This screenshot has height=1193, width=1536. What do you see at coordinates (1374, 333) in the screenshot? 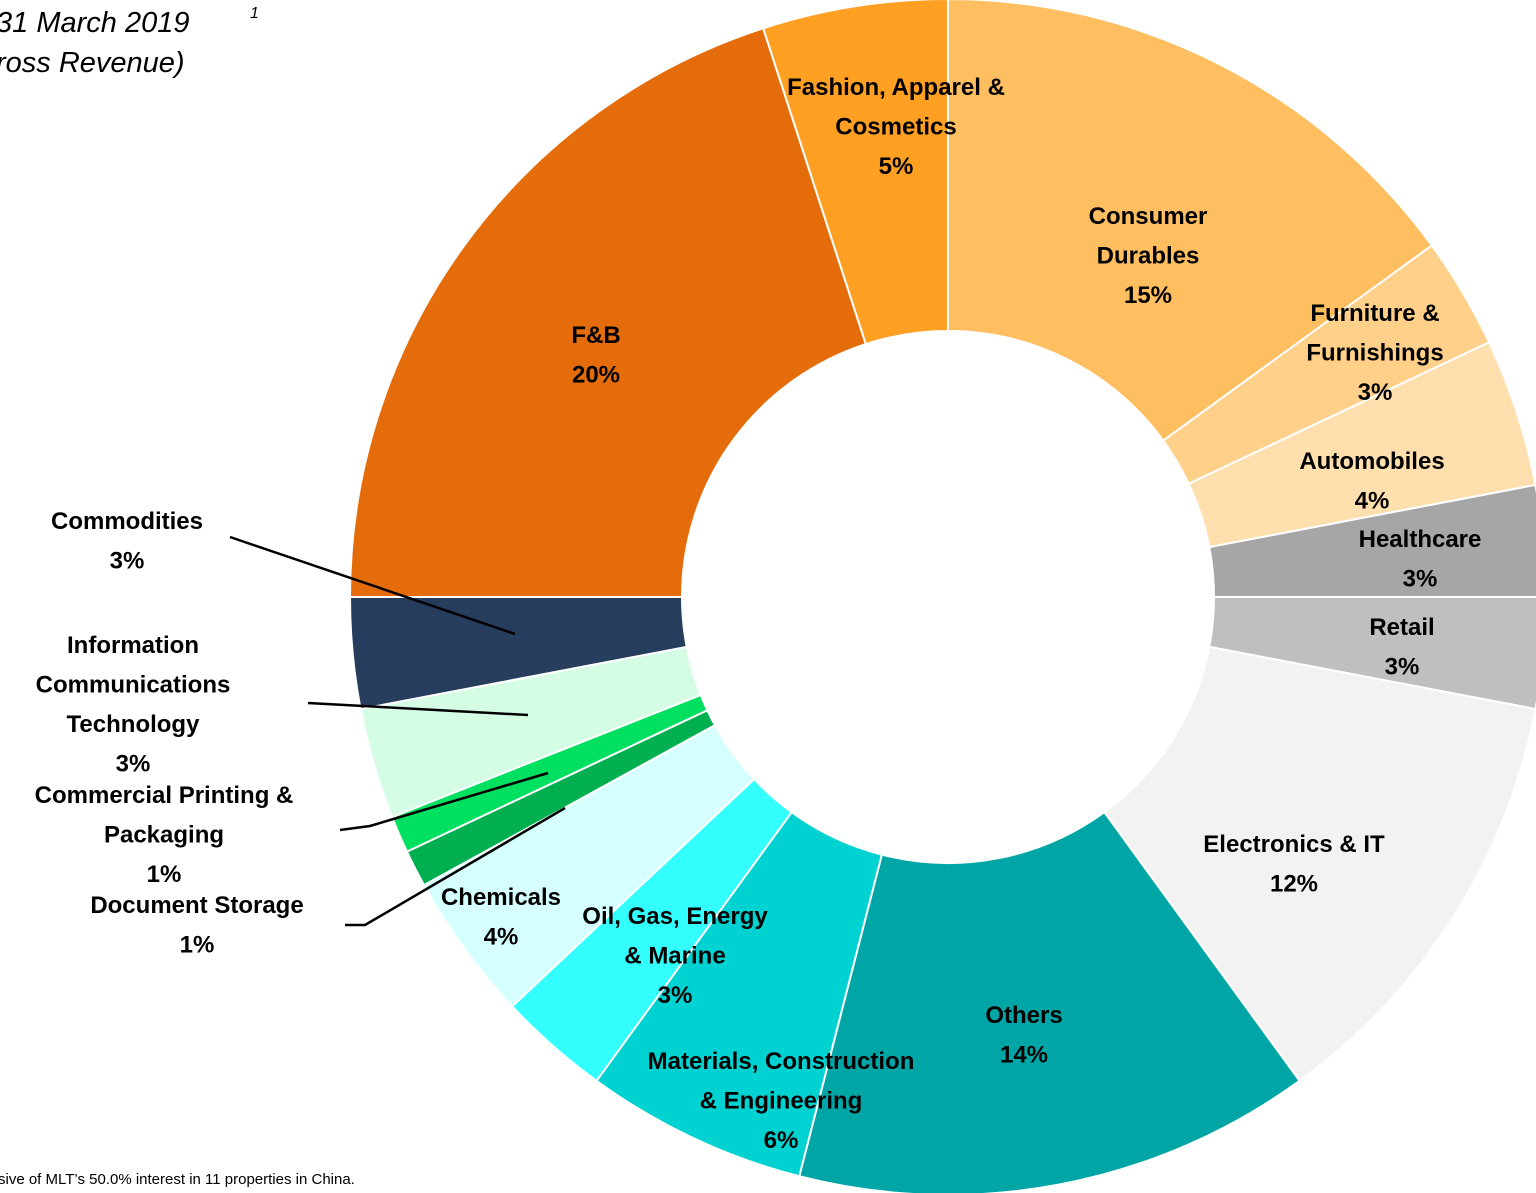
I see `slice-label: Furniture & Furnishings` at bounding box center [1374, 333].